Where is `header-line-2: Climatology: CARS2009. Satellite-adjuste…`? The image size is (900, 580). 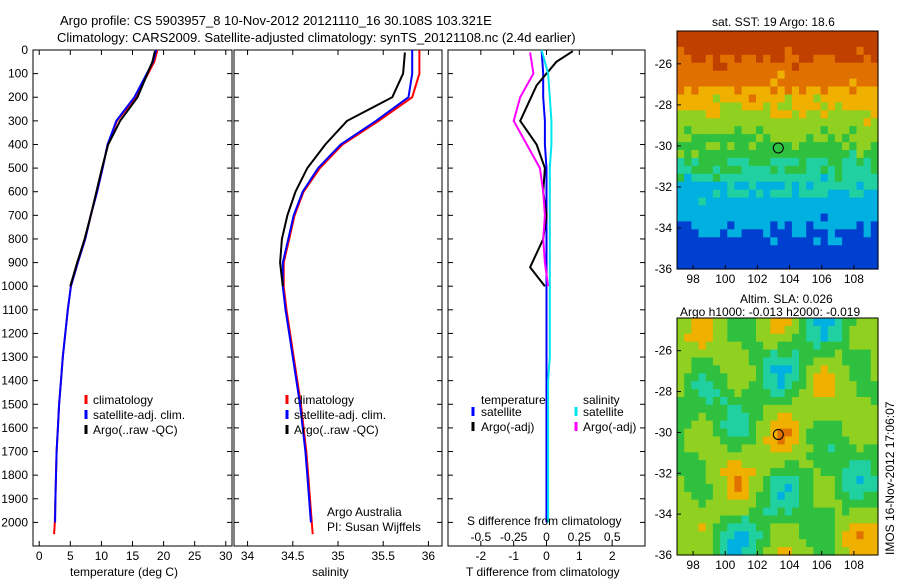 header-line-2: Climatology: CARS2009. Satellite-adjuste… is located at coordinates (316, 37).